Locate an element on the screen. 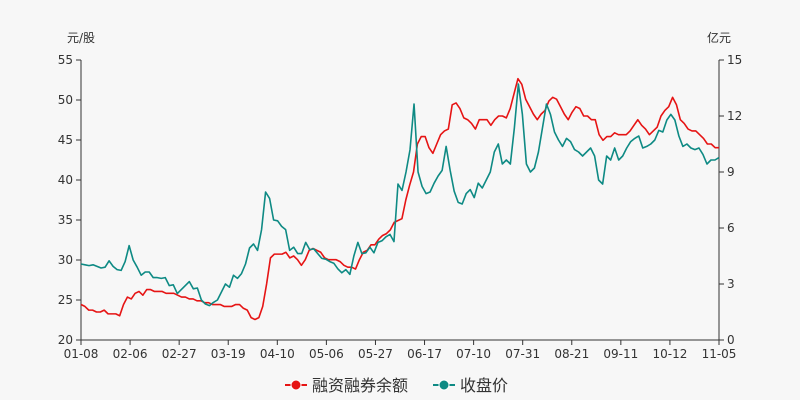 The height and width of the screenshot is (400, 800). y-right-tick-label: 6 is located at coordinates (731, 228).